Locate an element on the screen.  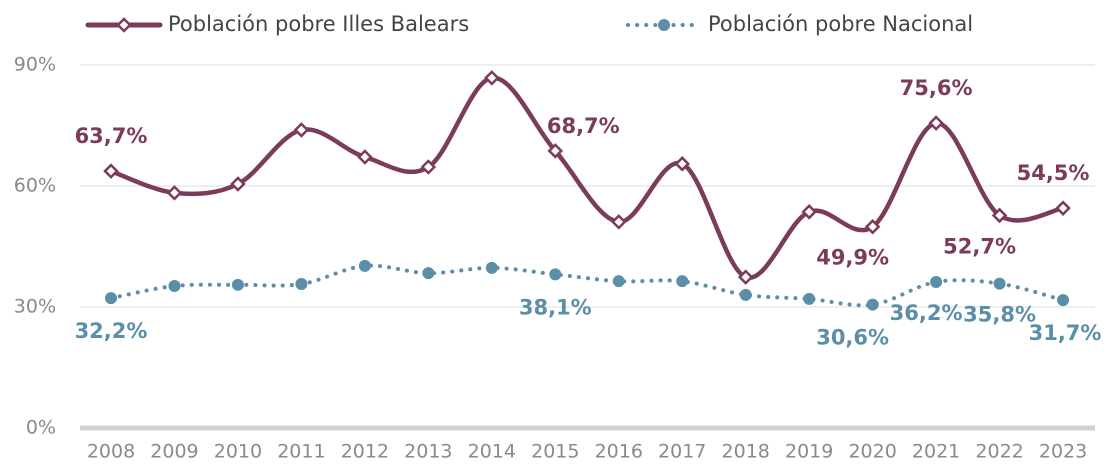
data-label: 49,9% is located at coordinates (852, 258).